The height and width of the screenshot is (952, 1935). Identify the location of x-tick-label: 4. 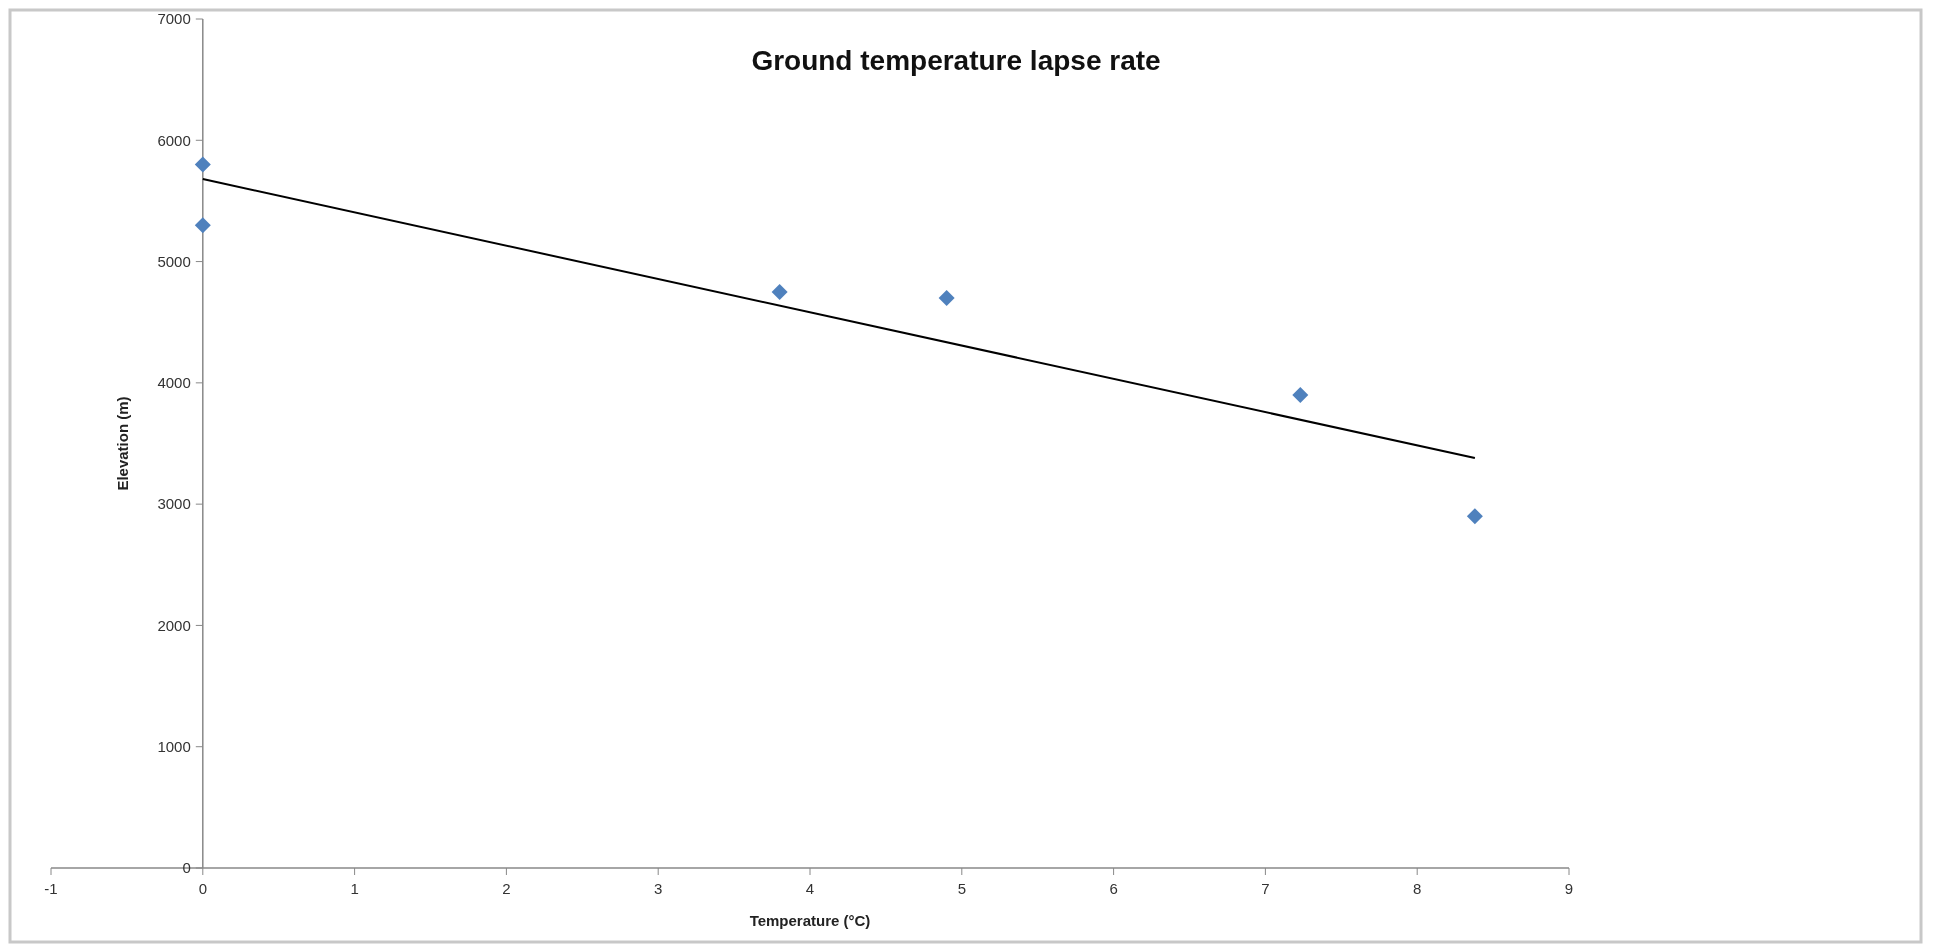
(810, 888).